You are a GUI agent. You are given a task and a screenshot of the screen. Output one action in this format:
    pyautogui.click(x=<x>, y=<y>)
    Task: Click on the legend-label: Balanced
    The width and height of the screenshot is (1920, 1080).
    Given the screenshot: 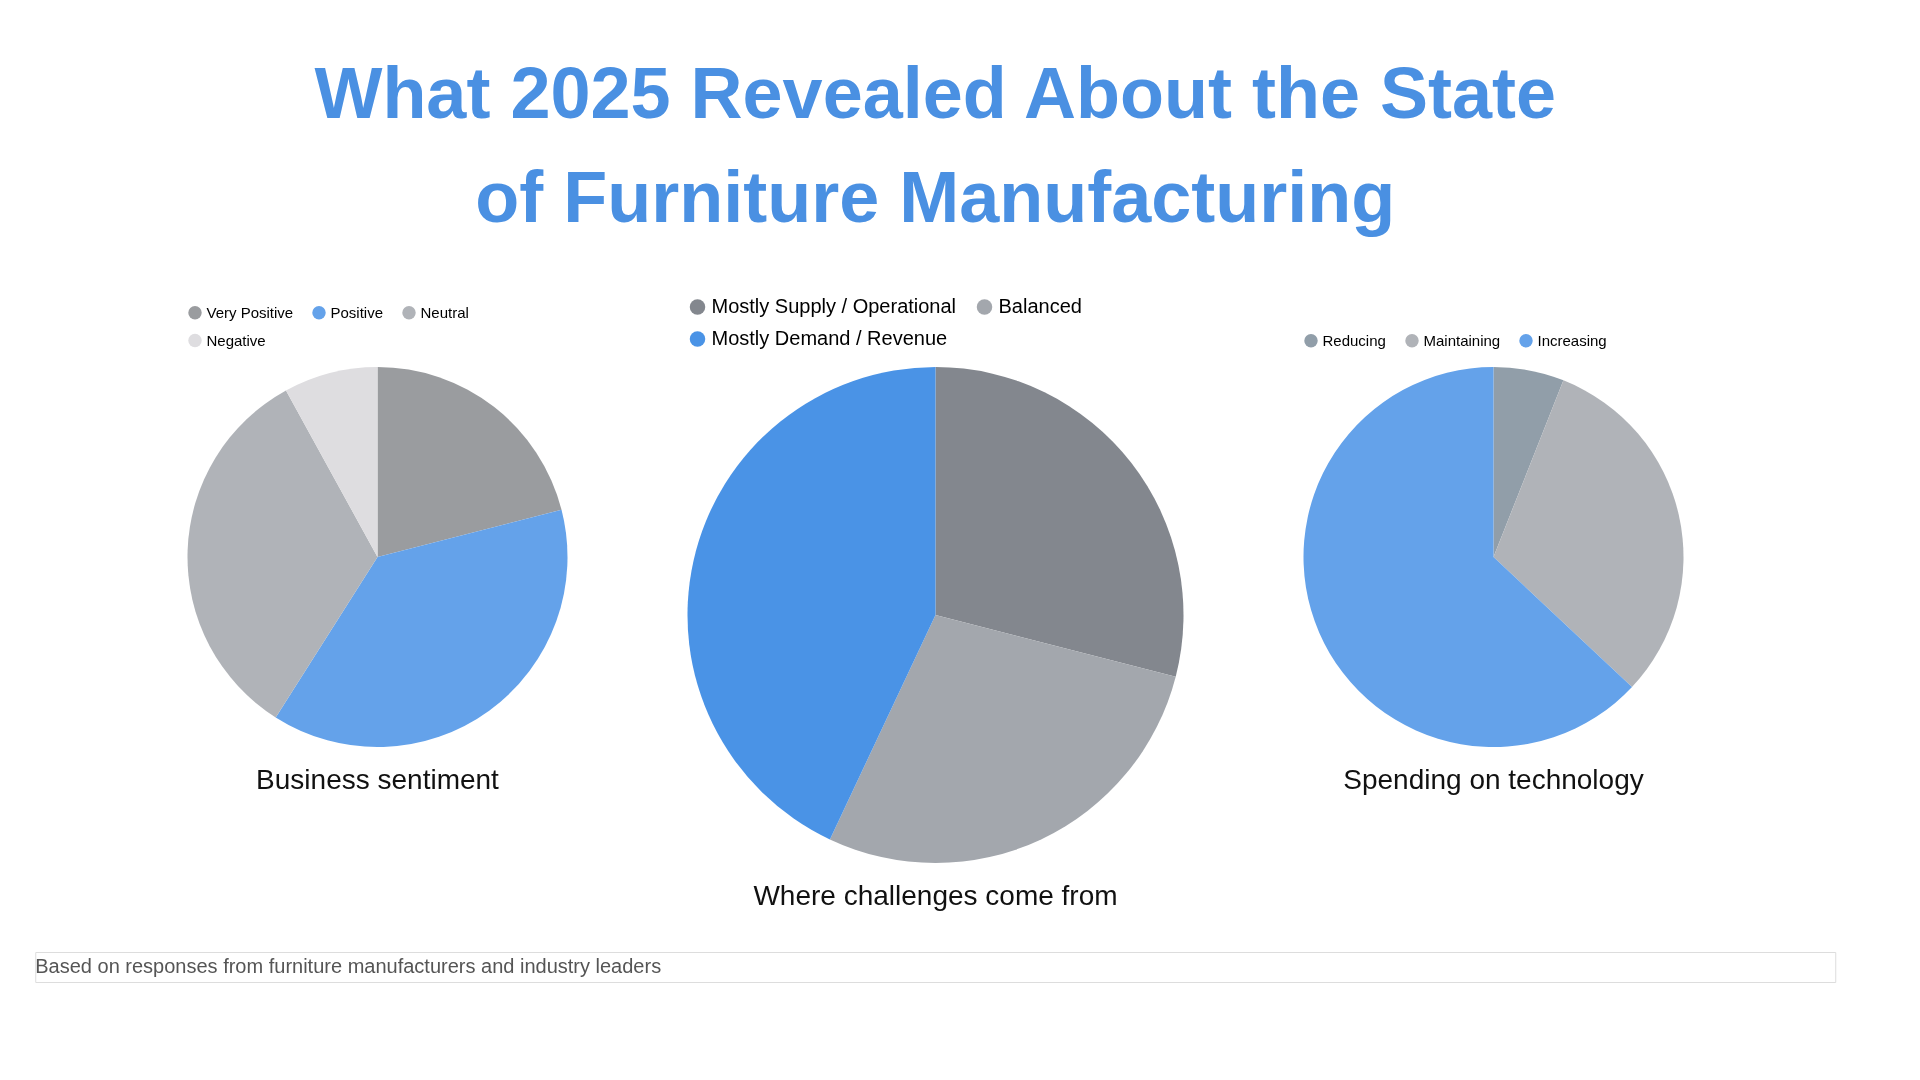 What is the action you would take?
    pyautogui.click(x=1040, y=306)
    